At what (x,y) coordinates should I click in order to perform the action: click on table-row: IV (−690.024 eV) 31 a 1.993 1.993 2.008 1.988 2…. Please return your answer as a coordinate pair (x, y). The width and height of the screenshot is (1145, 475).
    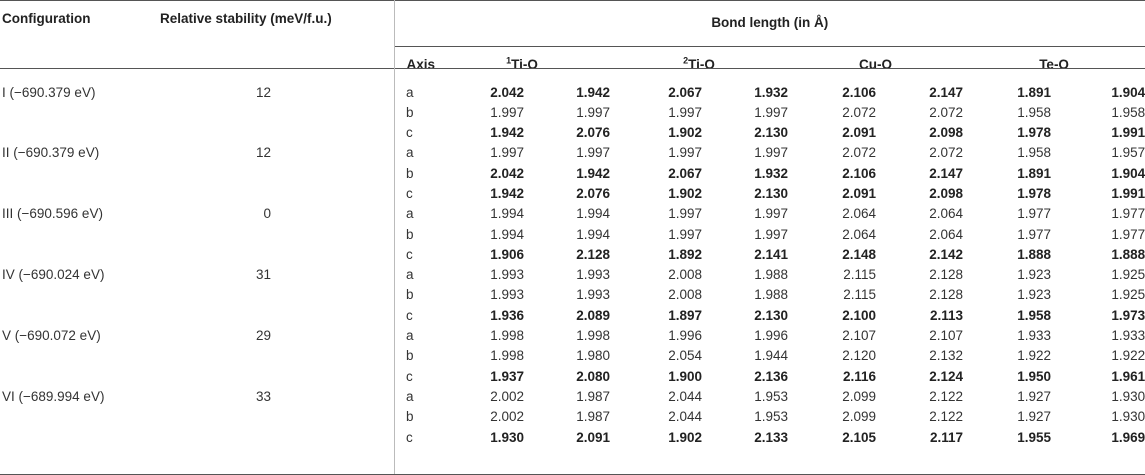
    Looking at the image, I should click on (572, 275).